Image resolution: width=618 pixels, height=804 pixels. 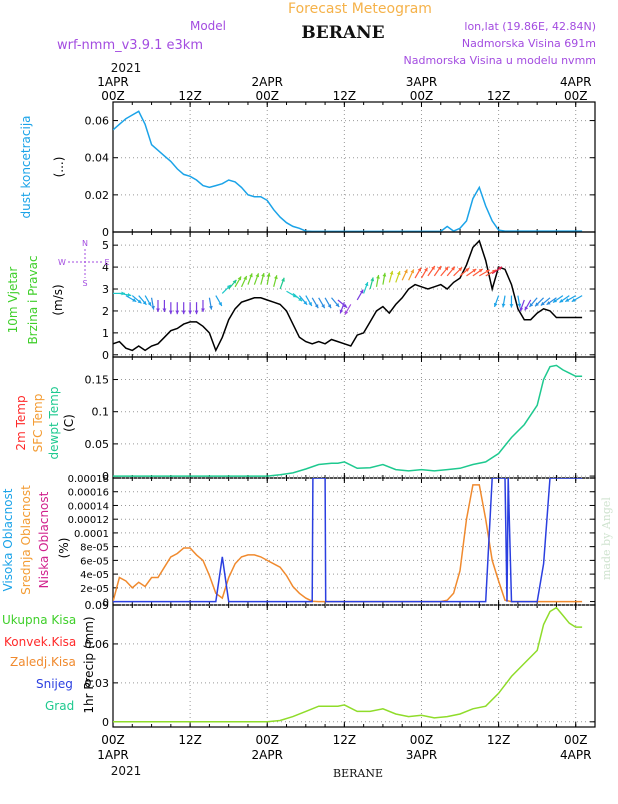 What do you see at coordinates (500, 60) in the screenshot?
I see `model-altitude-label: Nadmorska Visina u modelu nvmm` at bounding box center [500, 60].